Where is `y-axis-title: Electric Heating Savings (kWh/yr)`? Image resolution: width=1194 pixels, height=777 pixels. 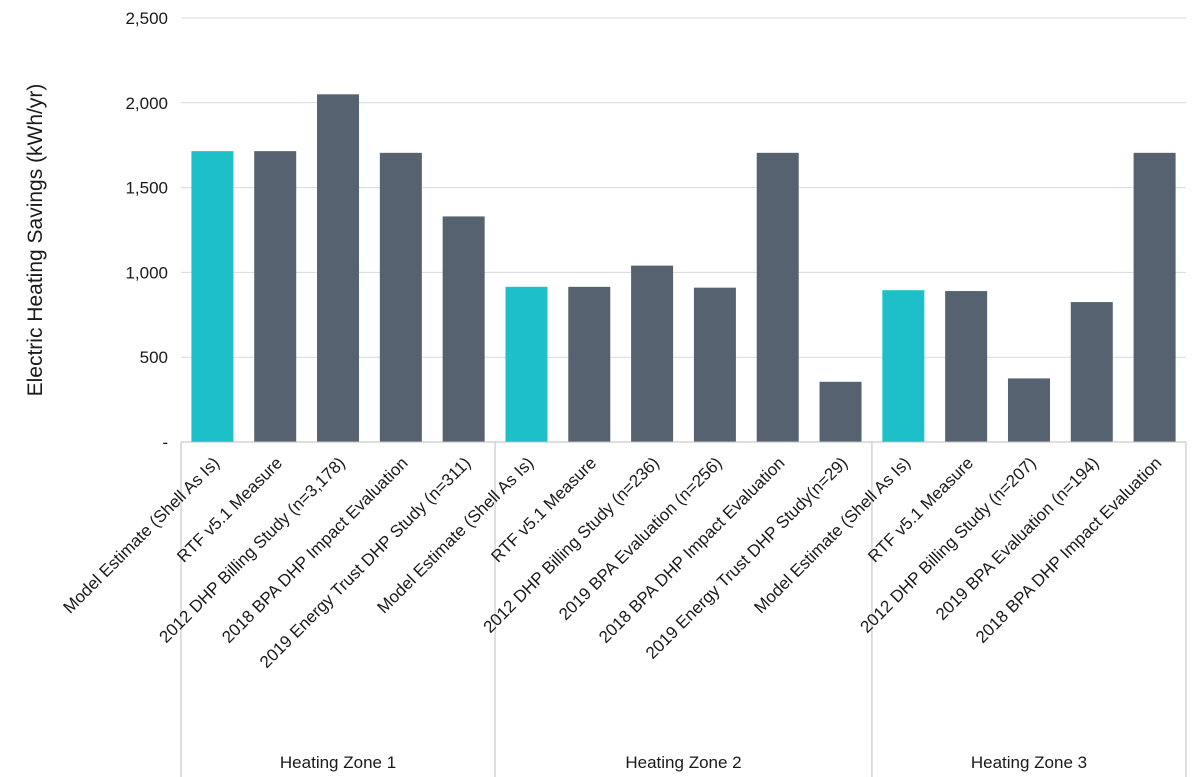
y-axis-title: Electric Heating Savings (kWh/yr) is located at coordinates (35, 240).